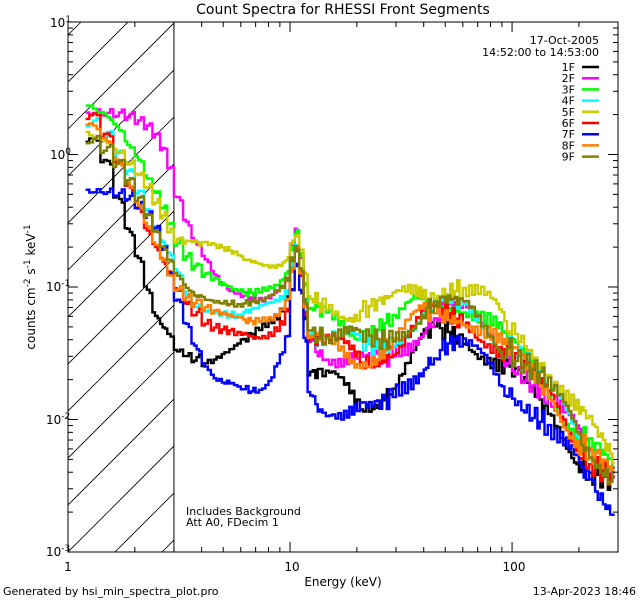 This screenshot has width=640, height=600. I want to click on note-background: Includes Background, so click(243, 511).